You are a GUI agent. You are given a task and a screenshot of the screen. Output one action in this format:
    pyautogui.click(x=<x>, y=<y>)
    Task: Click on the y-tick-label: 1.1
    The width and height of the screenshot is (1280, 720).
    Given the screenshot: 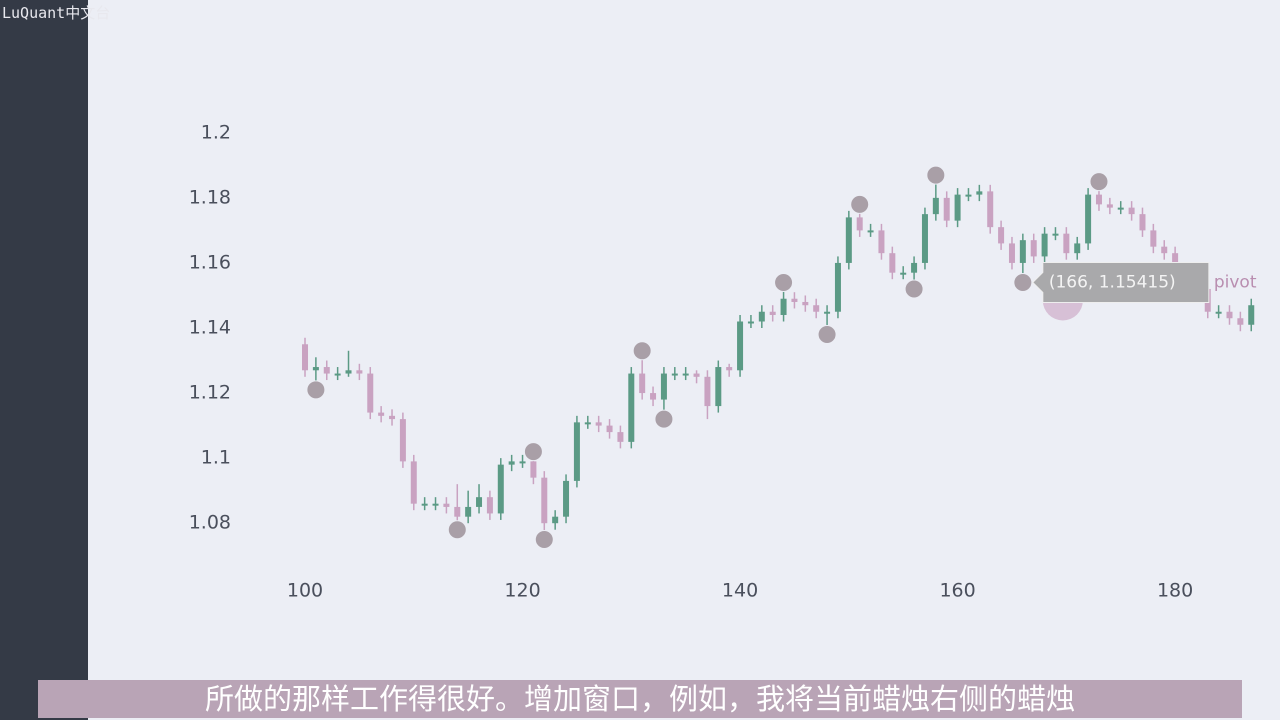 What is the action you would take?
    pyautogui.click(x=216, y=458)
    